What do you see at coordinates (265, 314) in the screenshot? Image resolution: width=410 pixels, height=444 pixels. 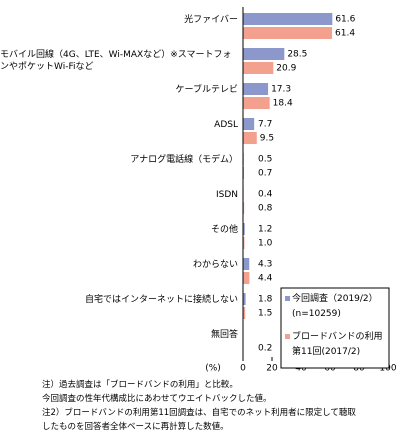 I see `value-label: 1.5` at bounding box center [265, 314].